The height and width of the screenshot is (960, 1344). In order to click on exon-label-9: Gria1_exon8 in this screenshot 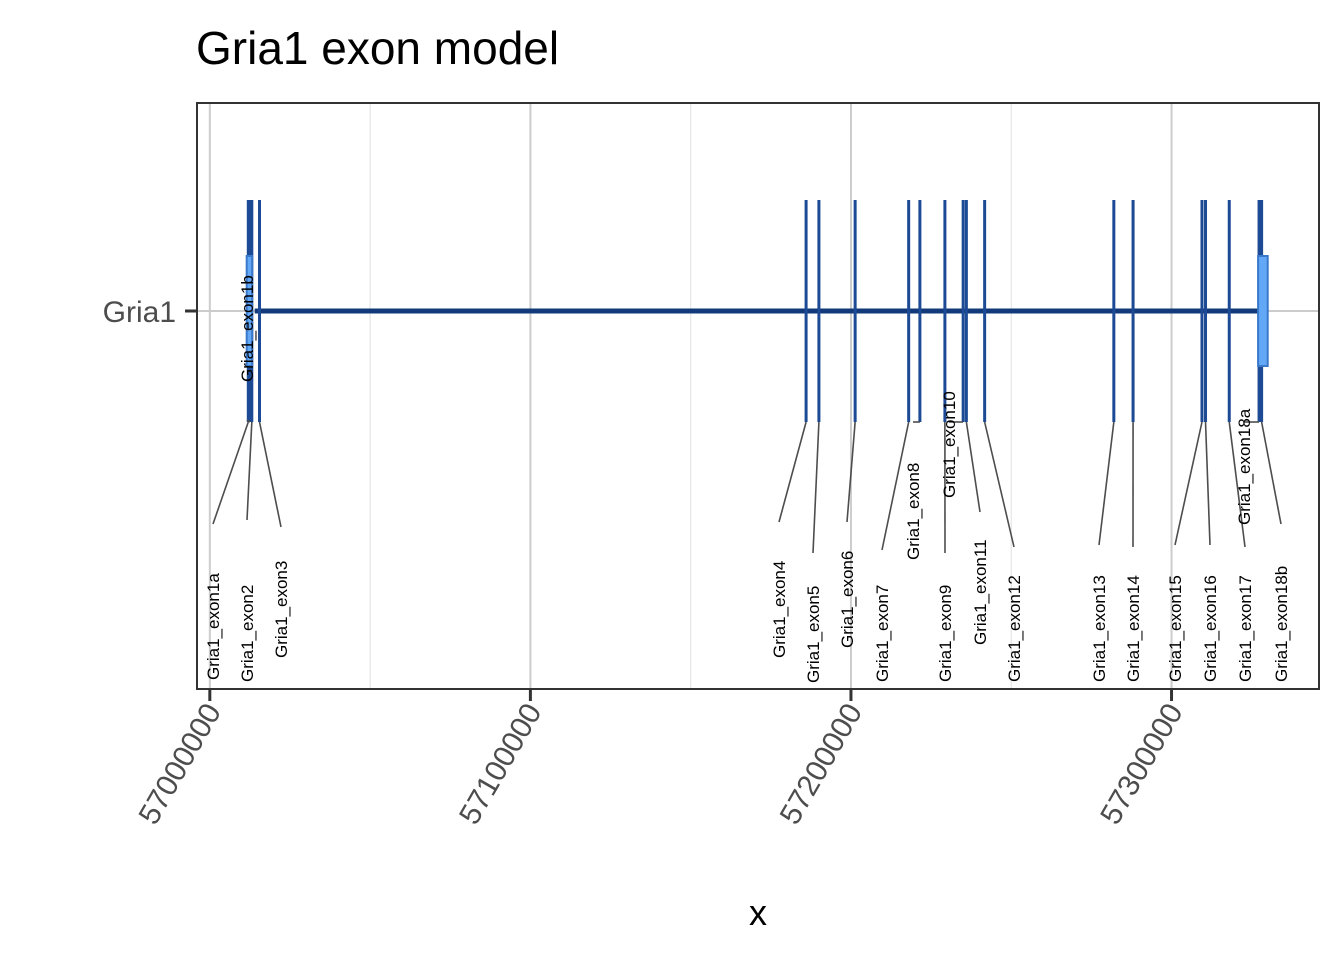, I will do `click(913, 511)`.